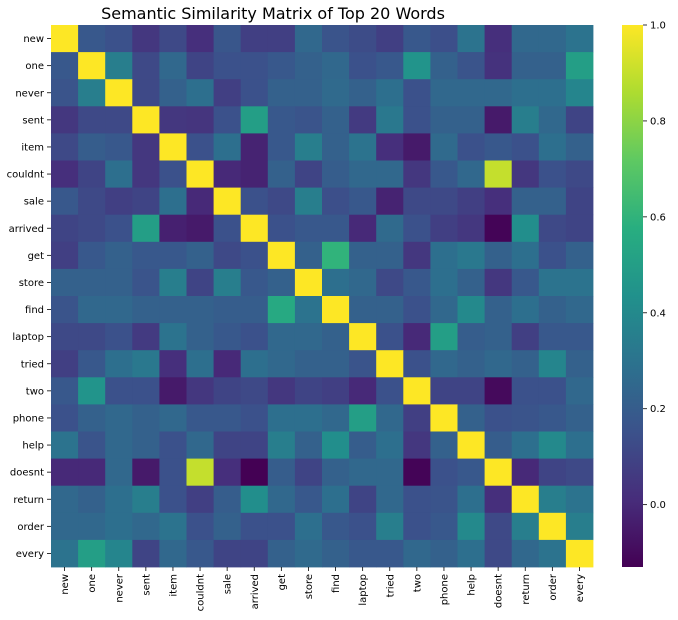 The height and width of the screenshot is (620, 678). Describe the element at coordinates (254, 120) in the screenshot. I see `heatmap-cell-sent-arrived` at that location.